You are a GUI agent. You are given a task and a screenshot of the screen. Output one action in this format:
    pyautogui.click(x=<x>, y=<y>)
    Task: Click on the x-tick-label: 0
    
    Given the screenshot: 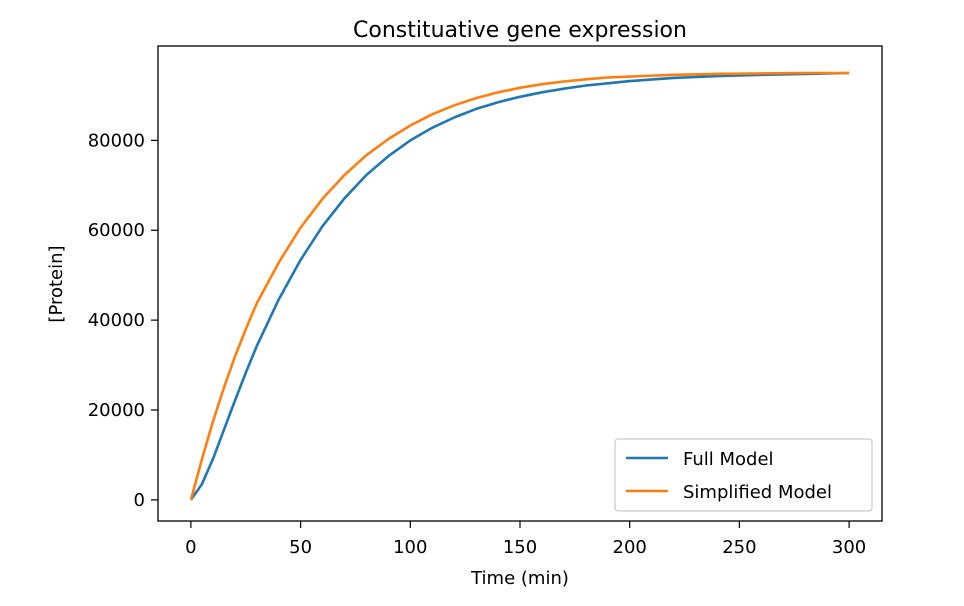 What is the action you would take?
    pyautogui.click(x=190, y=547)
    